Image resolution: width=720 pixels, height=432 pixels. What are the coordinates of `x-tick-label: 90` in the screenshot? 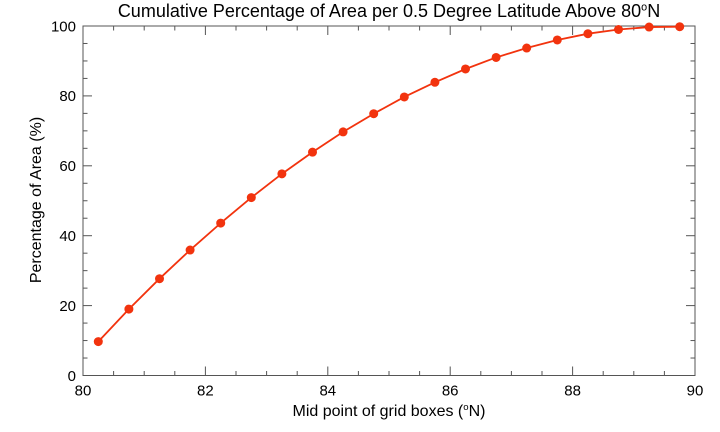 It's located at (695, 391).